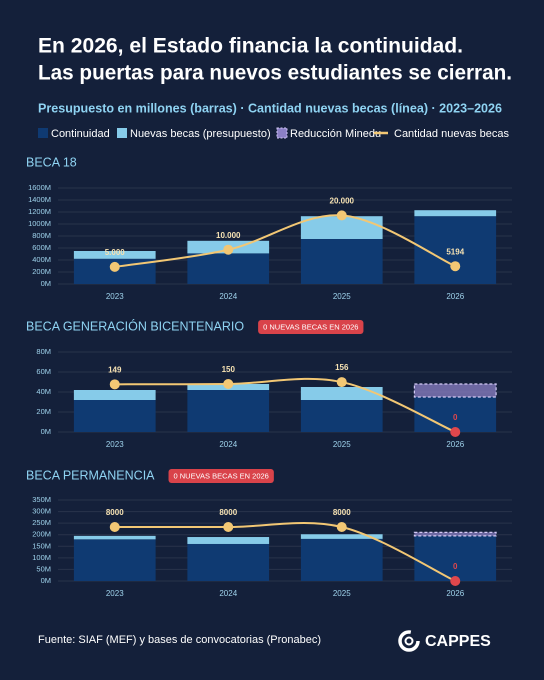 This screenshot has height=680, width=544. What do you see at coordinates (458, 641) in the screenshot?
I see `logo-text: CAPPES` at bounding box center [458, 641].